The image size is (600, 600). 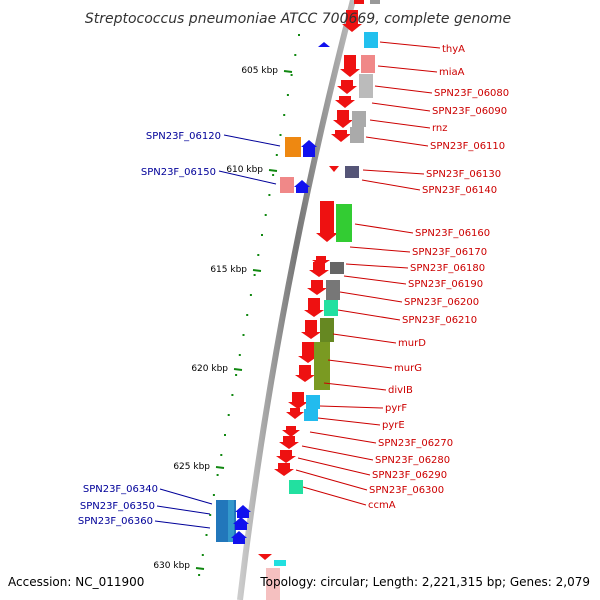 What do you see at coordinates (445, 284) in the screenshot?
I see `gene-label: SPN23F_06190` at bounding box center [445, 284].